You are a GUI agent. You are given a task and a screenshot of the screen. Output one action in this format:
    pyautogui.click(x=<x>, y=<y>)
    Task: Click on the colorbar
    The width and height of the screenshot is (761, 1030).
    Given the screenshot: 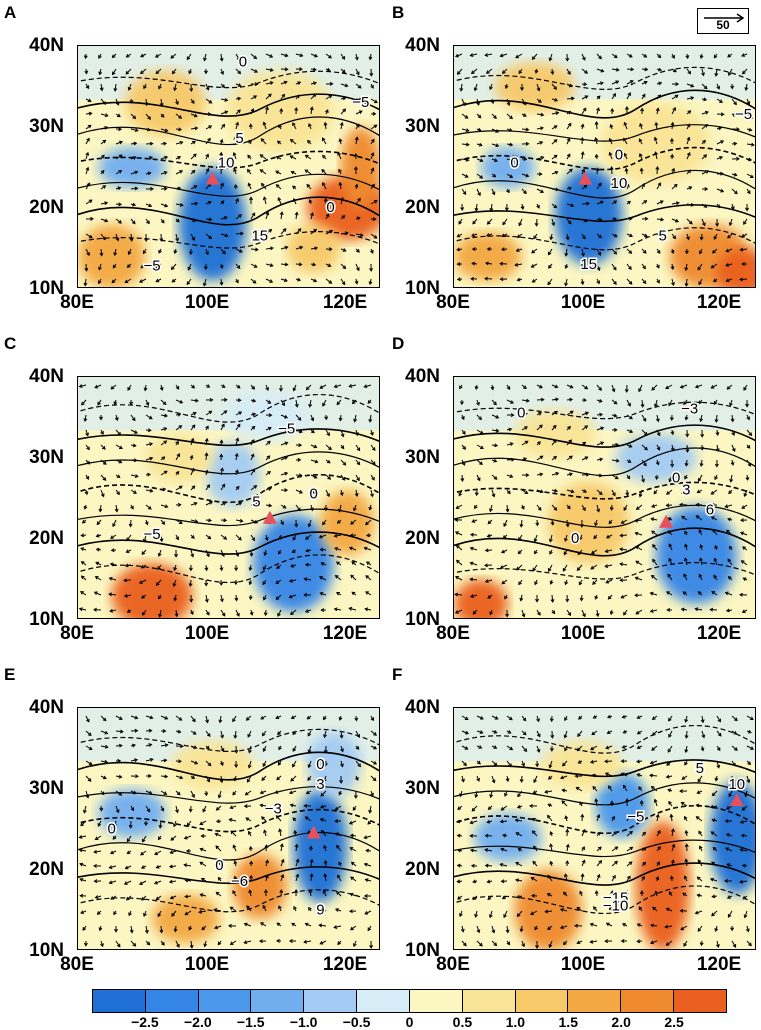 What is the action you would take?
    pyautogui.click(x=409, y=1001)
    